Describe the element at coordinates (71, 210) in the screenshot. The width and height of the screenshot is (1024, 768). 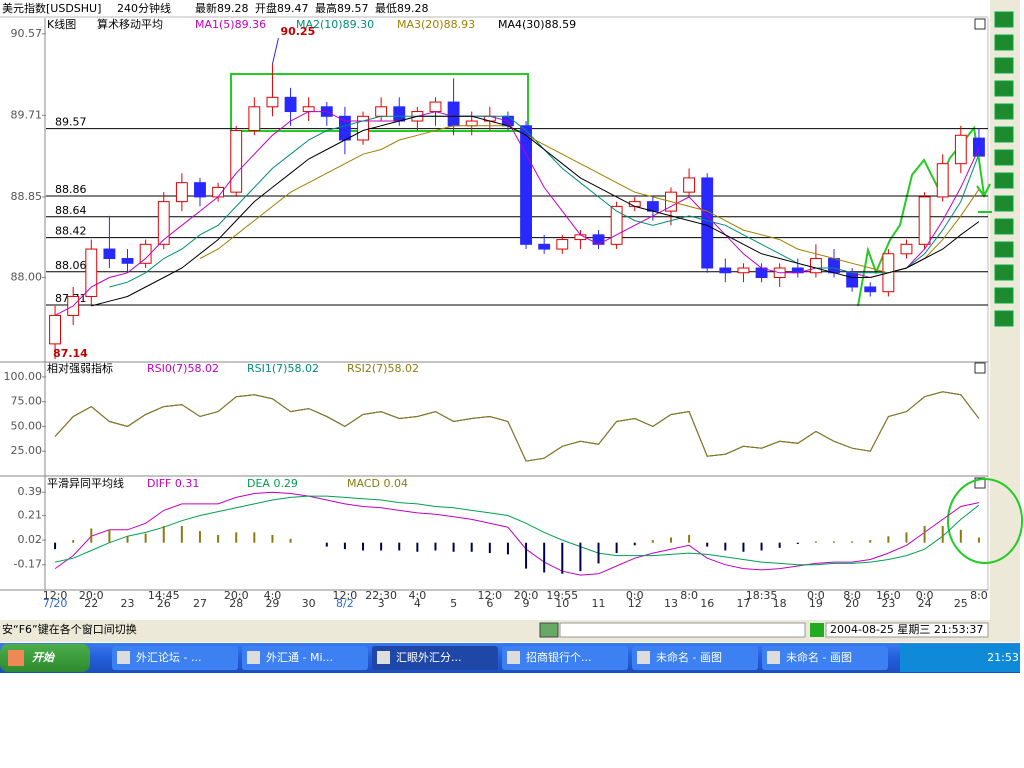
I see `reference-label: 88.64` at that location.